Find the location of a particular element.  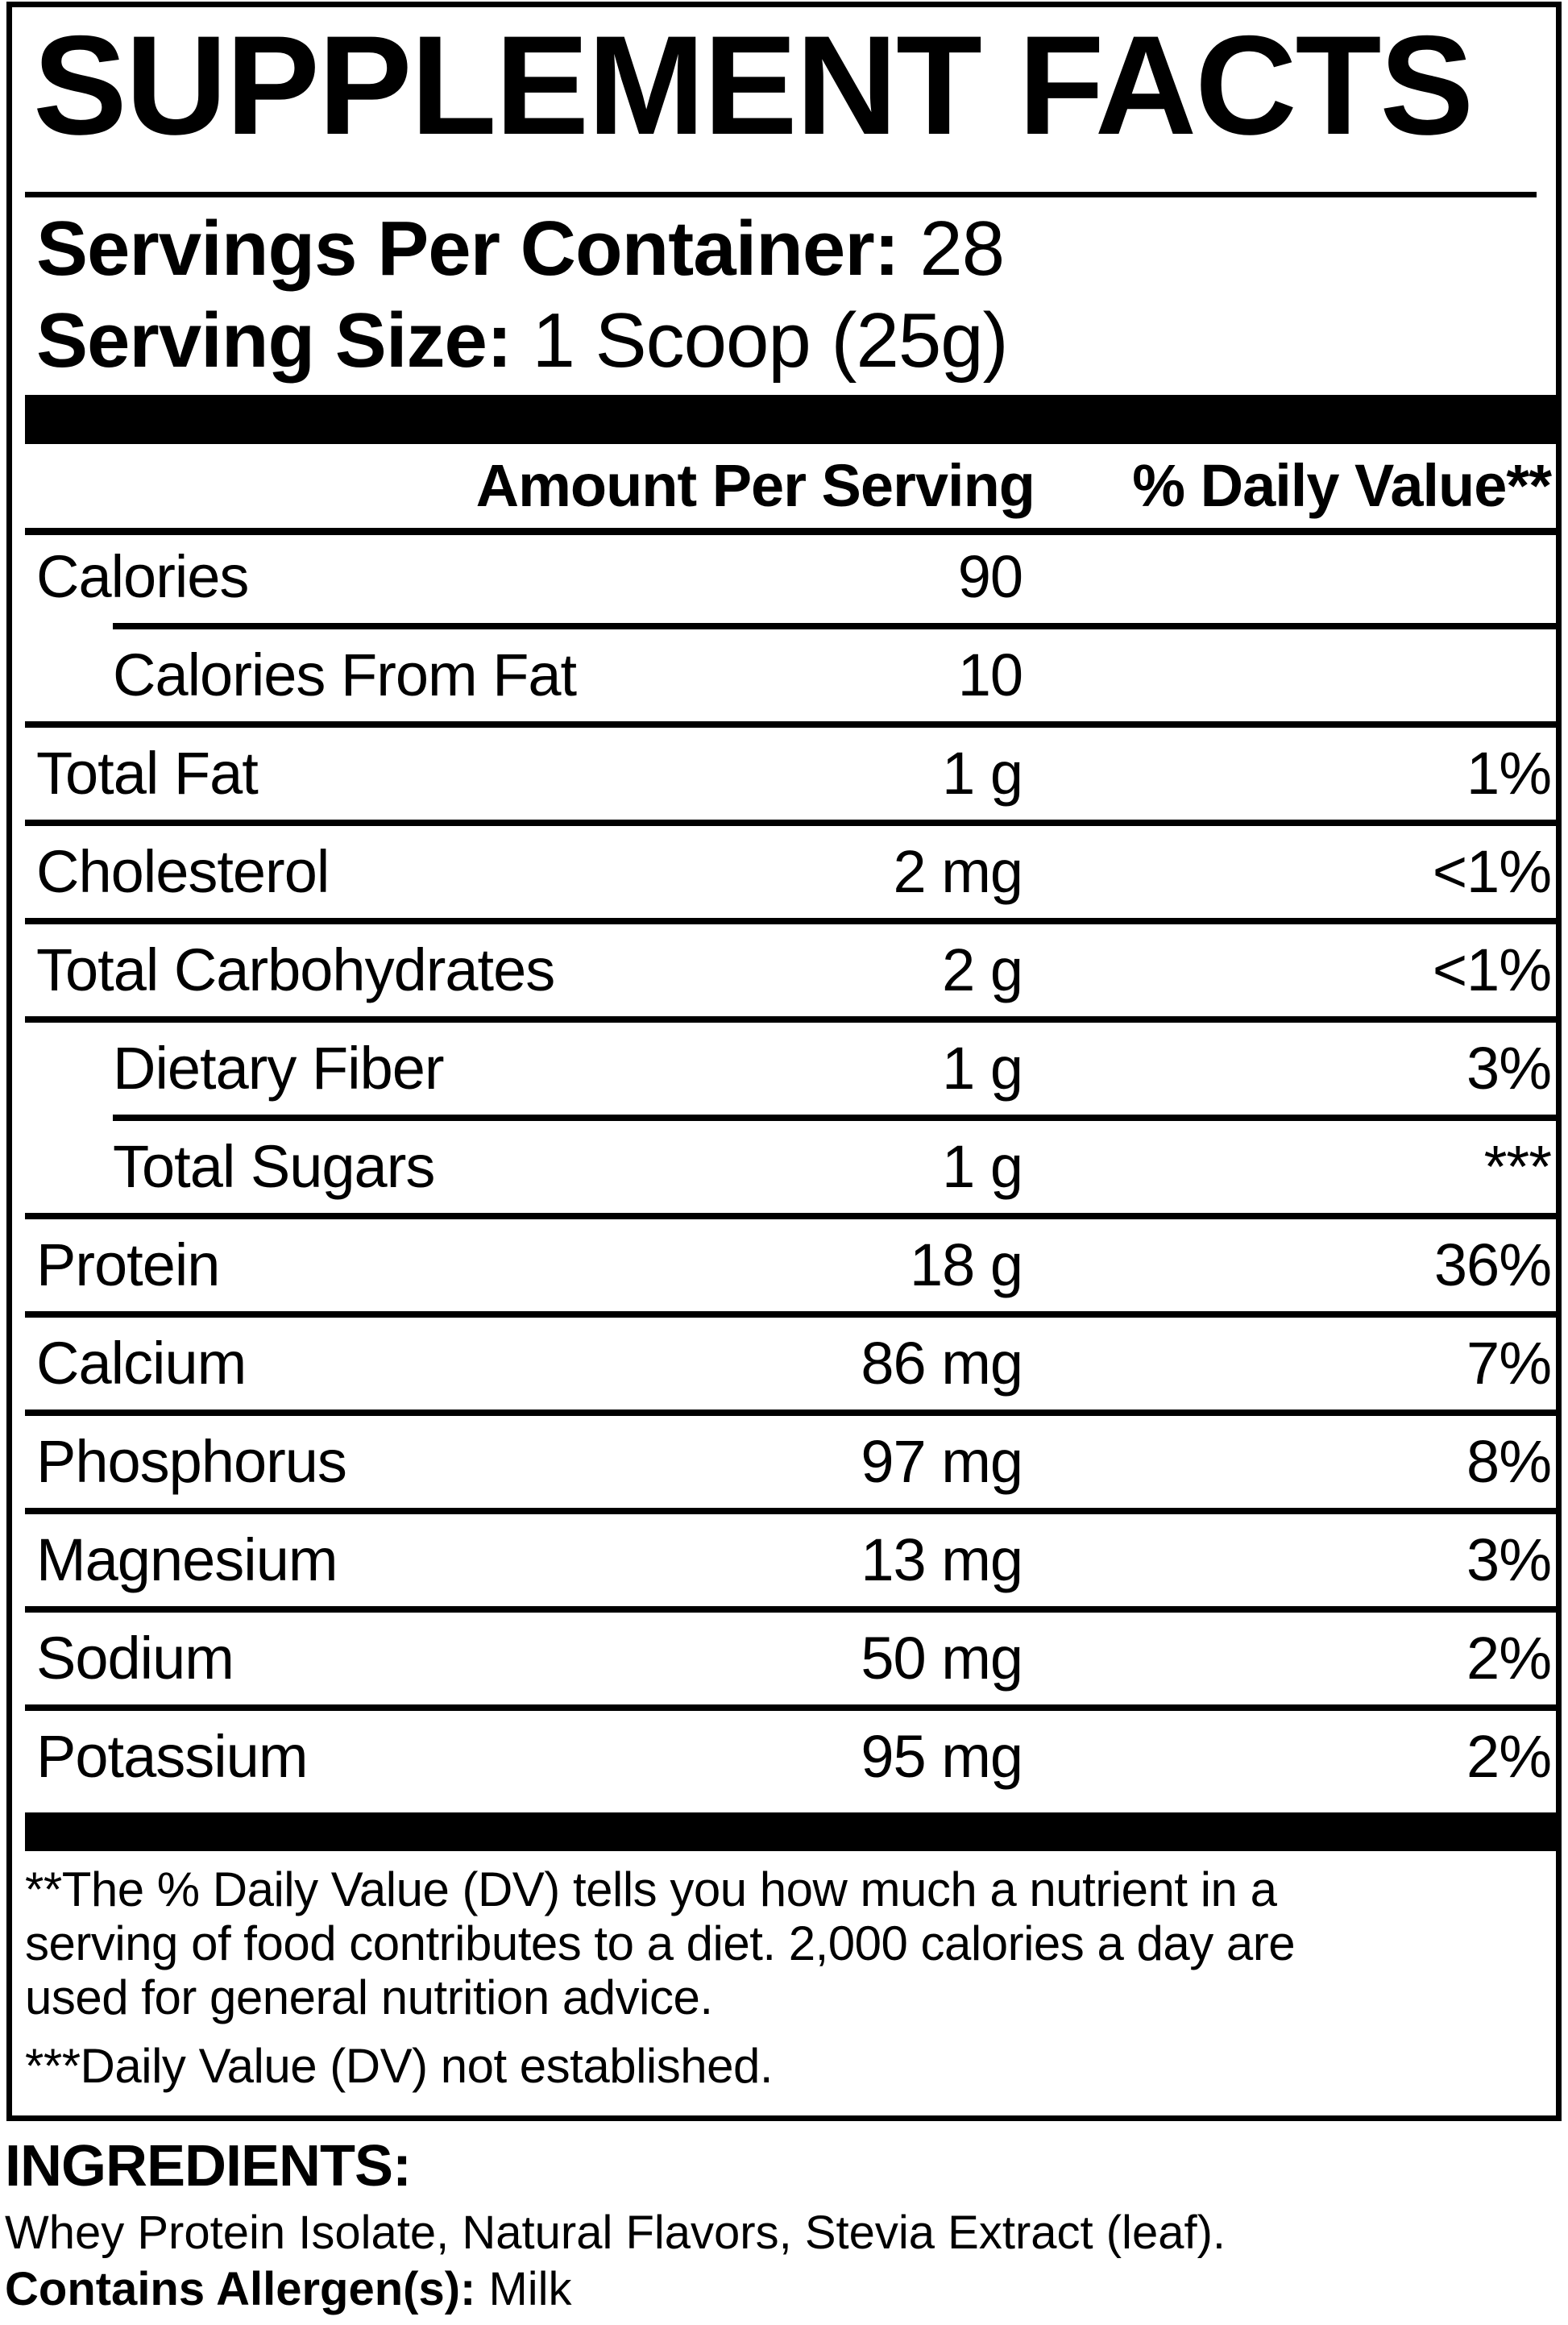

nutrient-dv: 8% is located at coordinates (1509, 1462).